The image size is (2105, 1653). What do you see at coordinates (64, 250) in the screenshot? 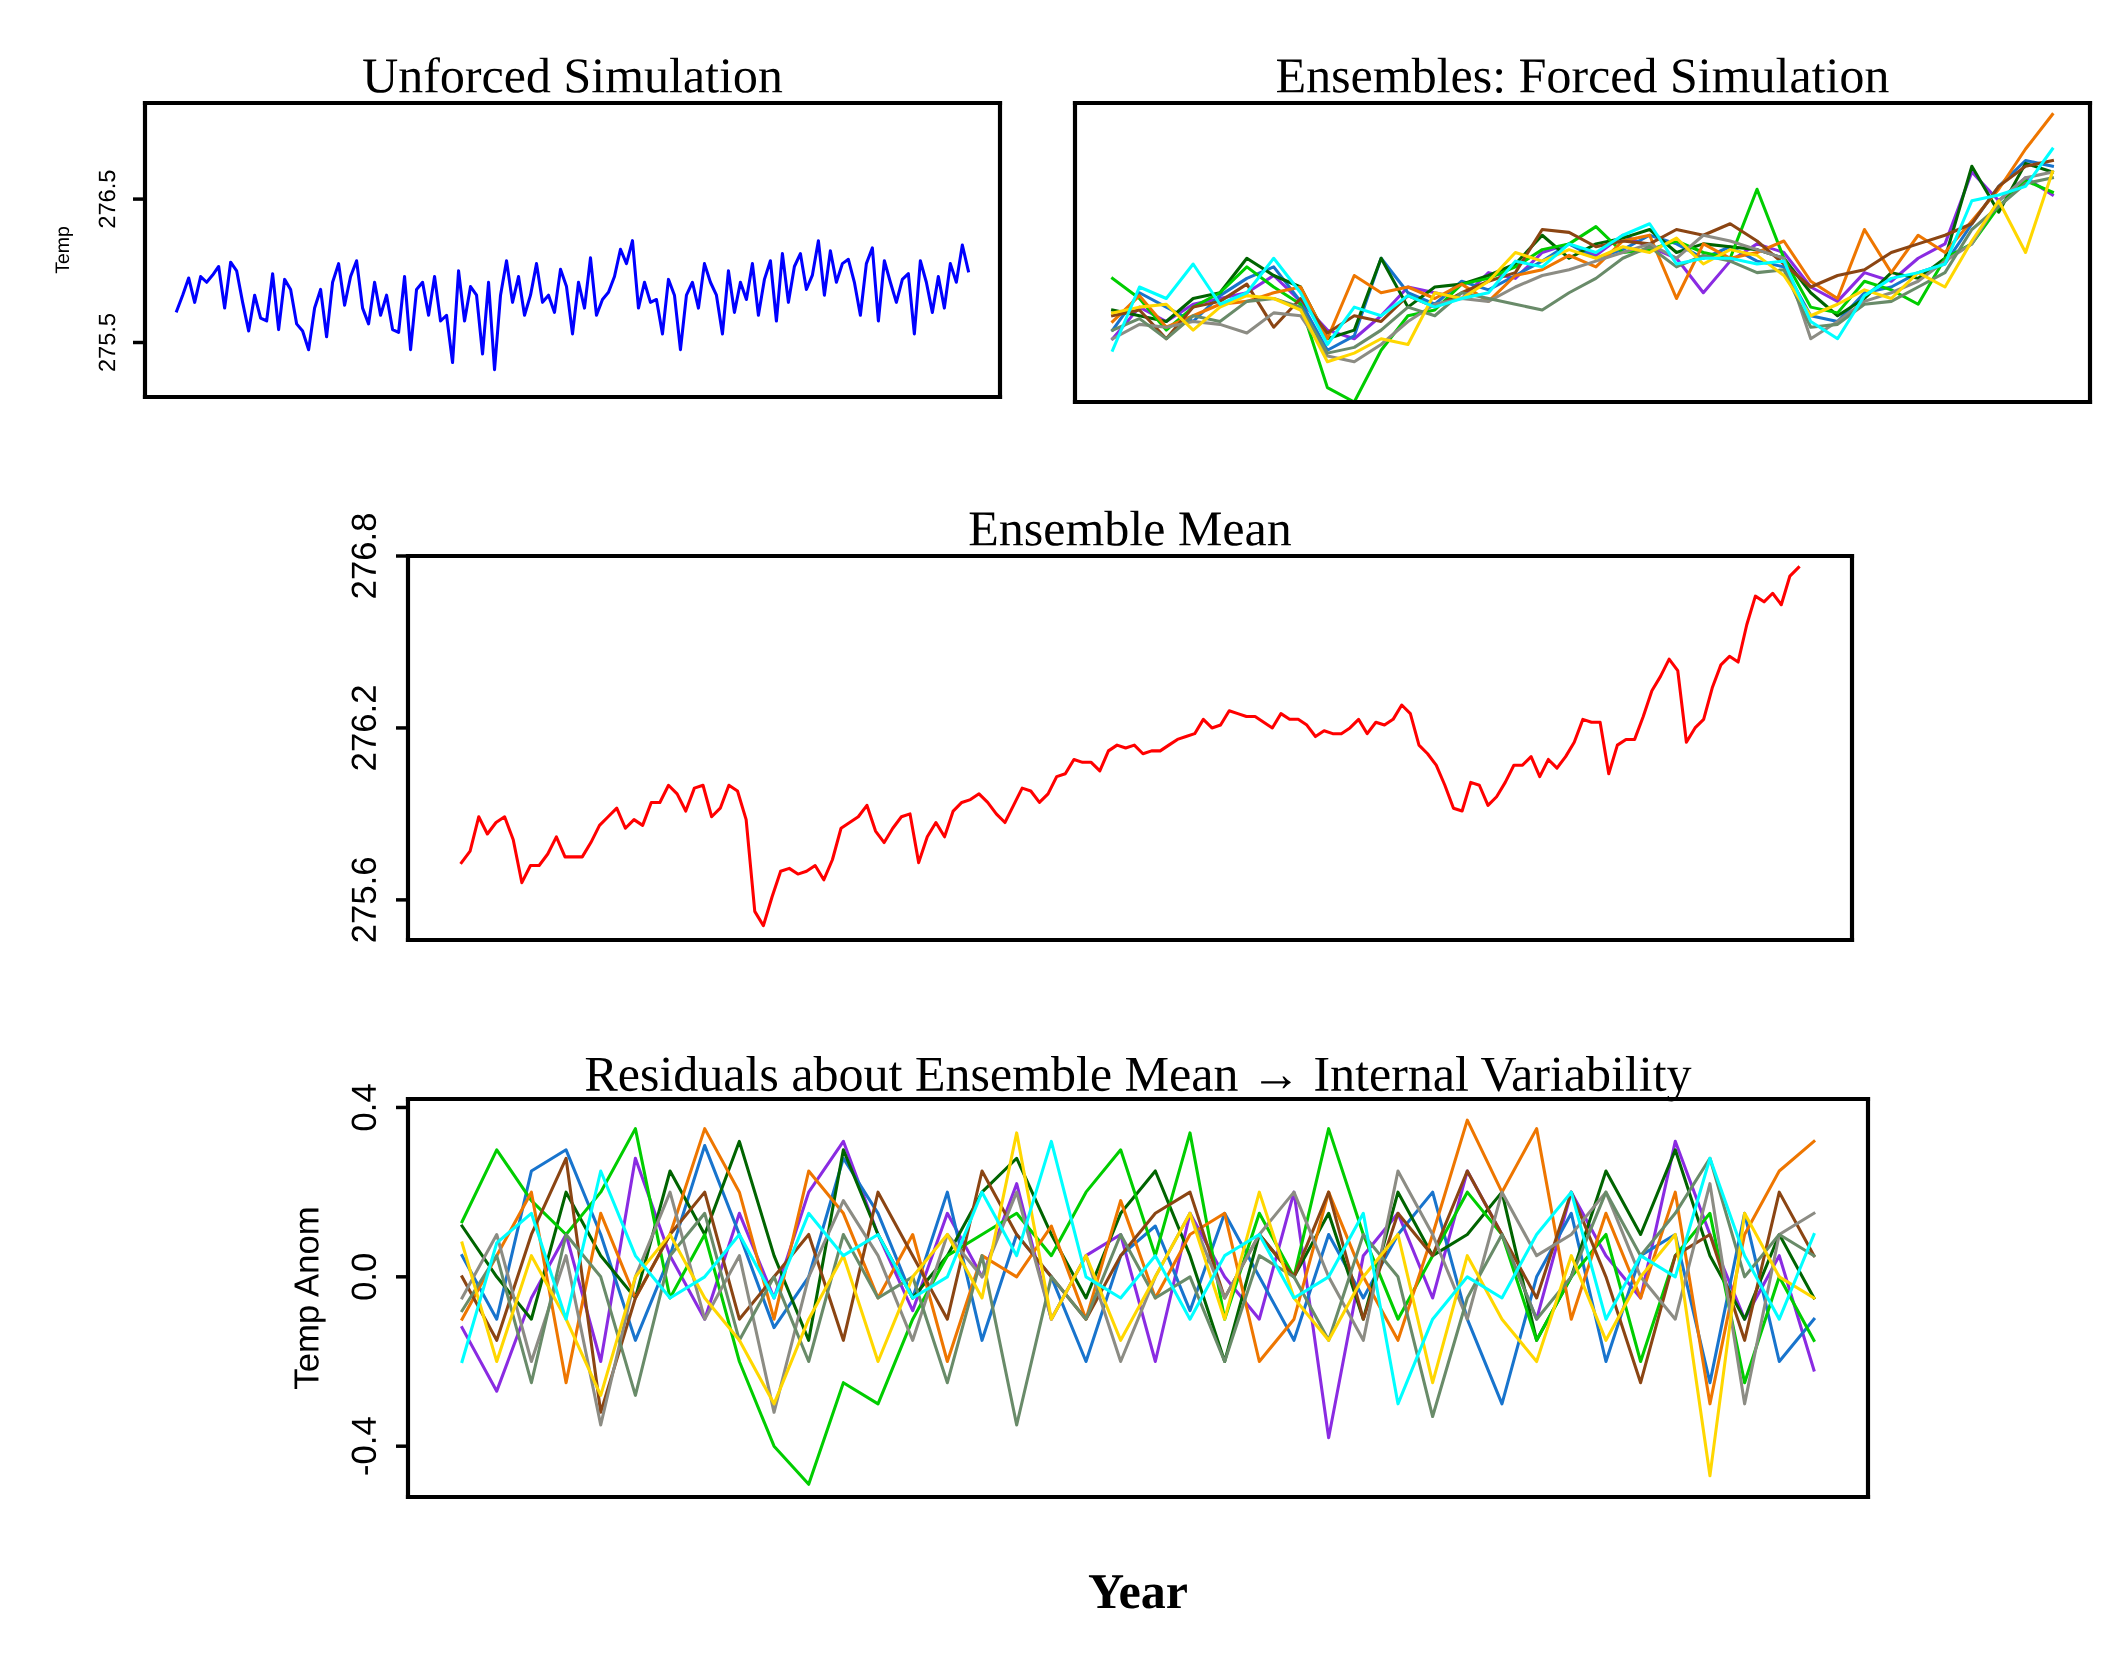
I see `y-axis-title: Temp` at bounding box center [64, 250].